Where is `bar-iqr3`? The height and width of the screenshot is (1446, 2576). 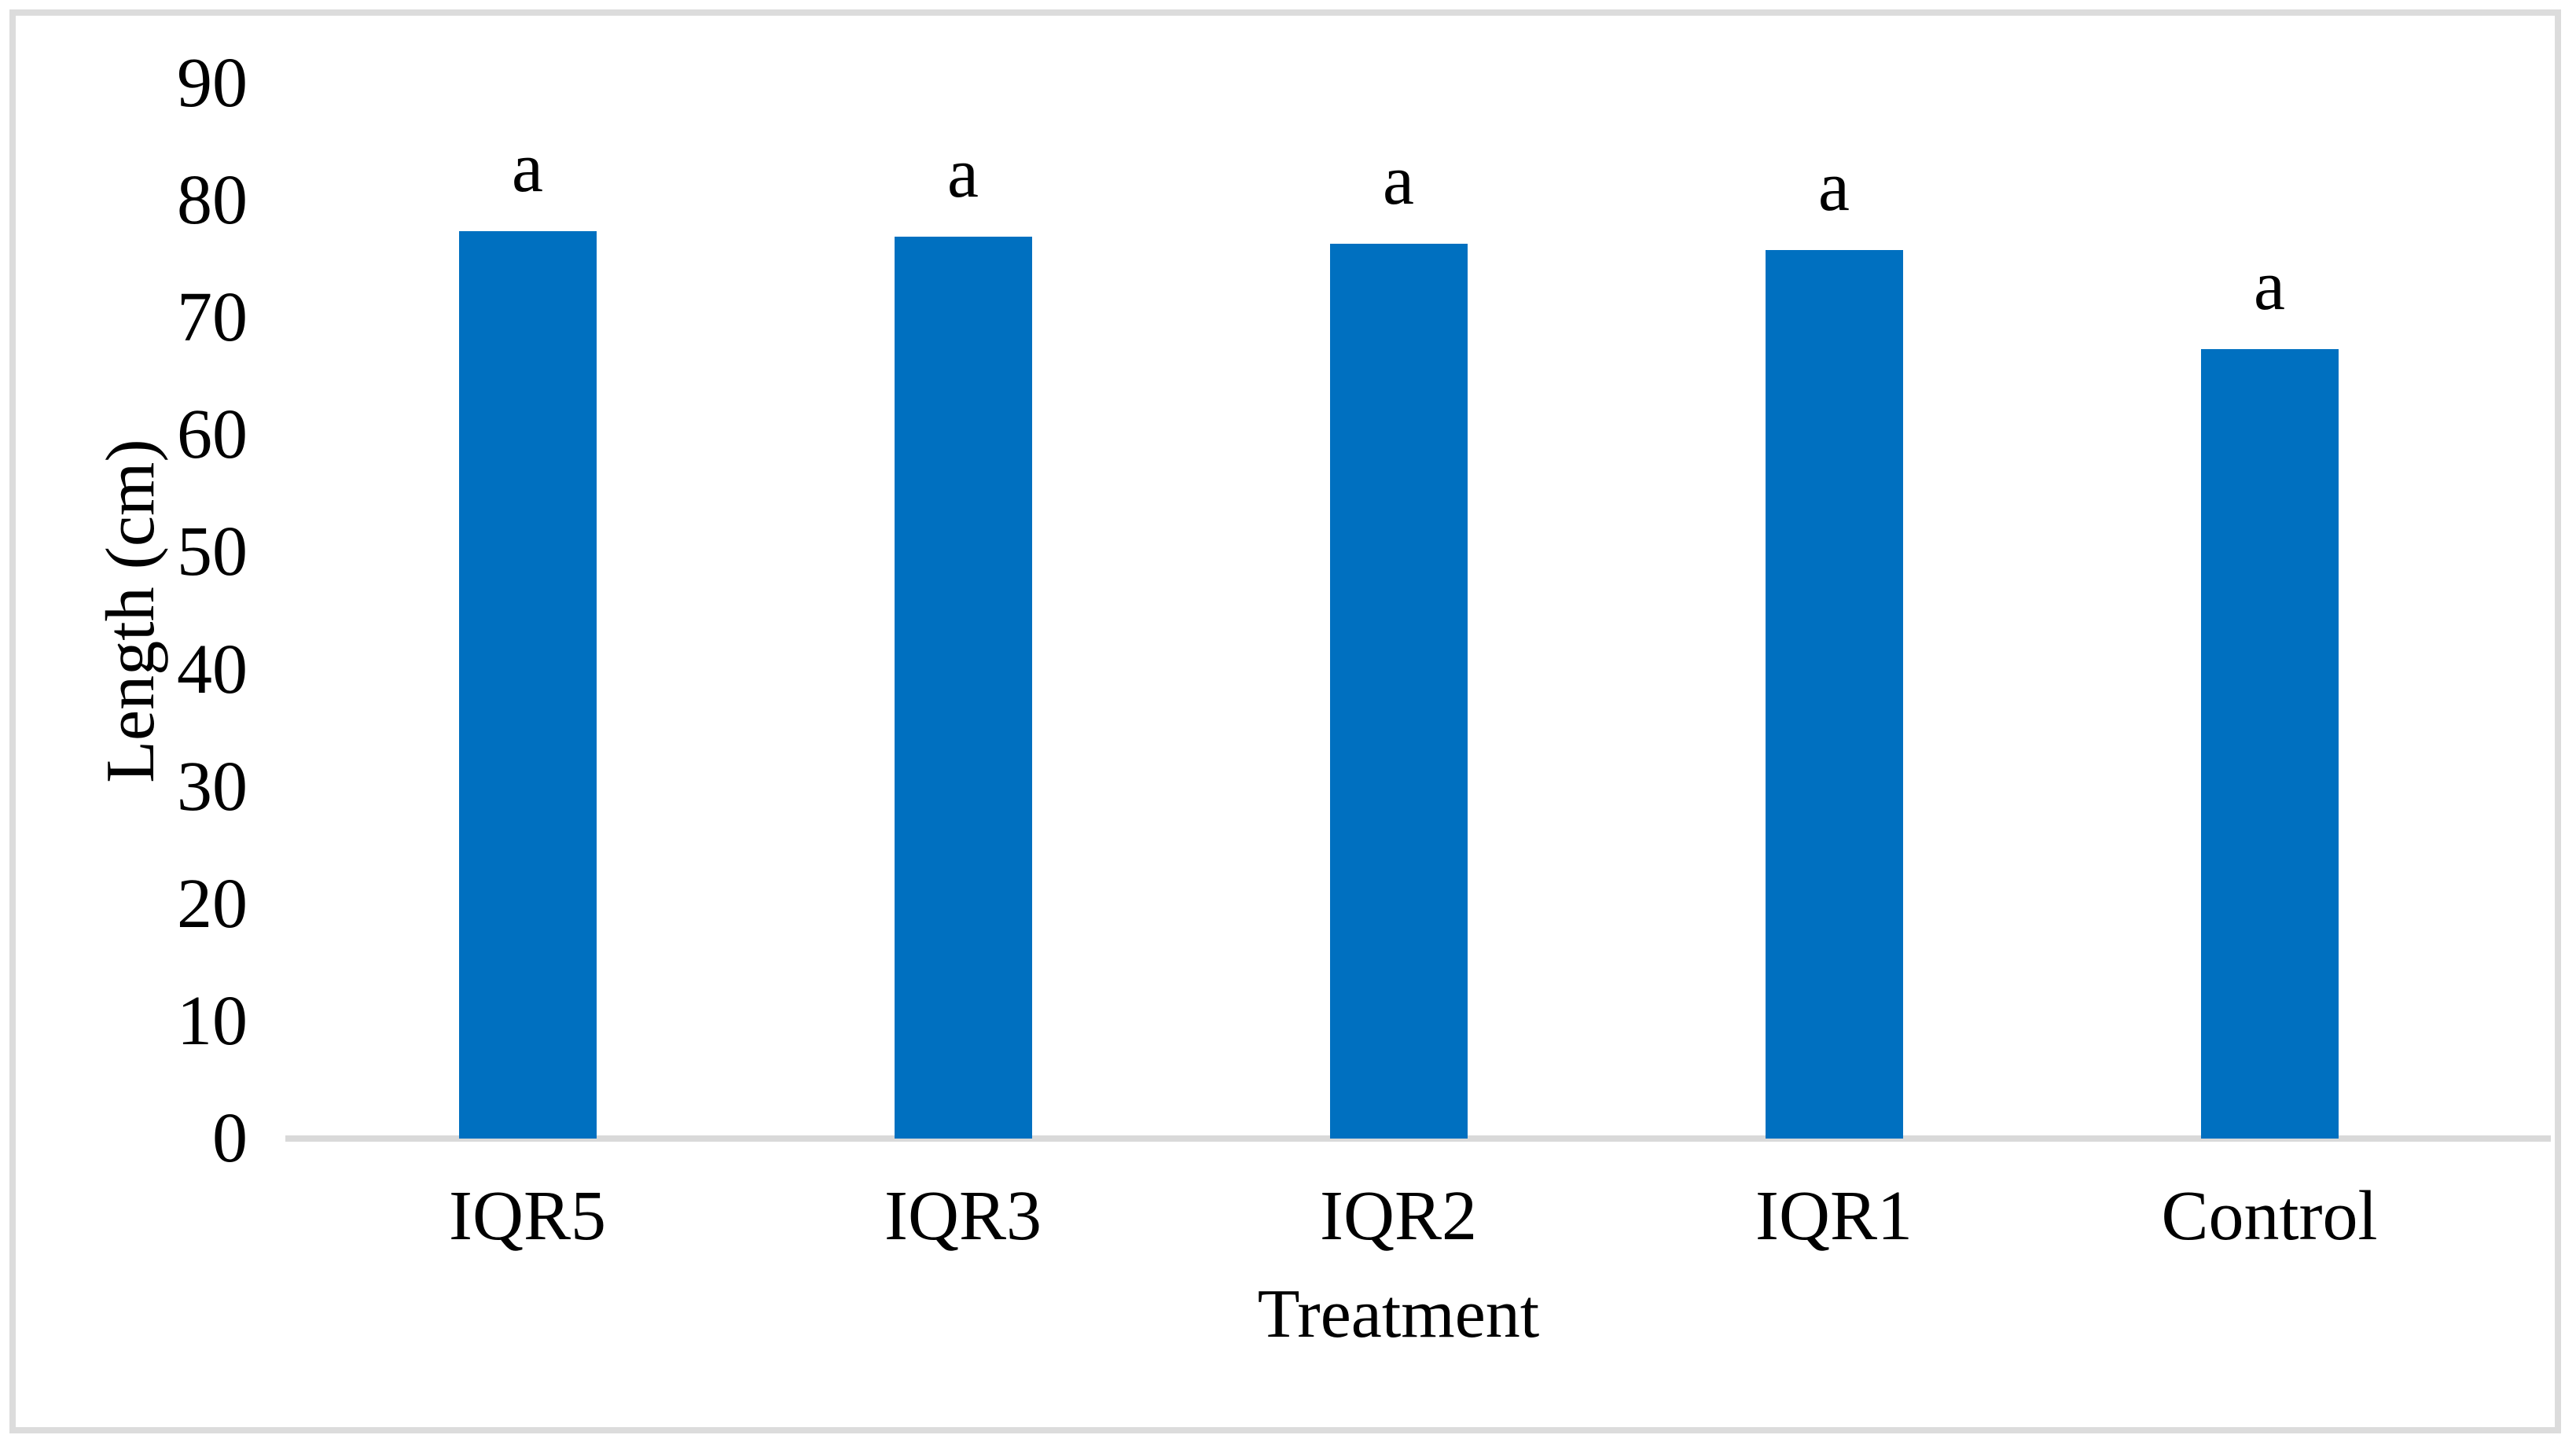
bar-iqr3 is located at coordinates (963, 688).